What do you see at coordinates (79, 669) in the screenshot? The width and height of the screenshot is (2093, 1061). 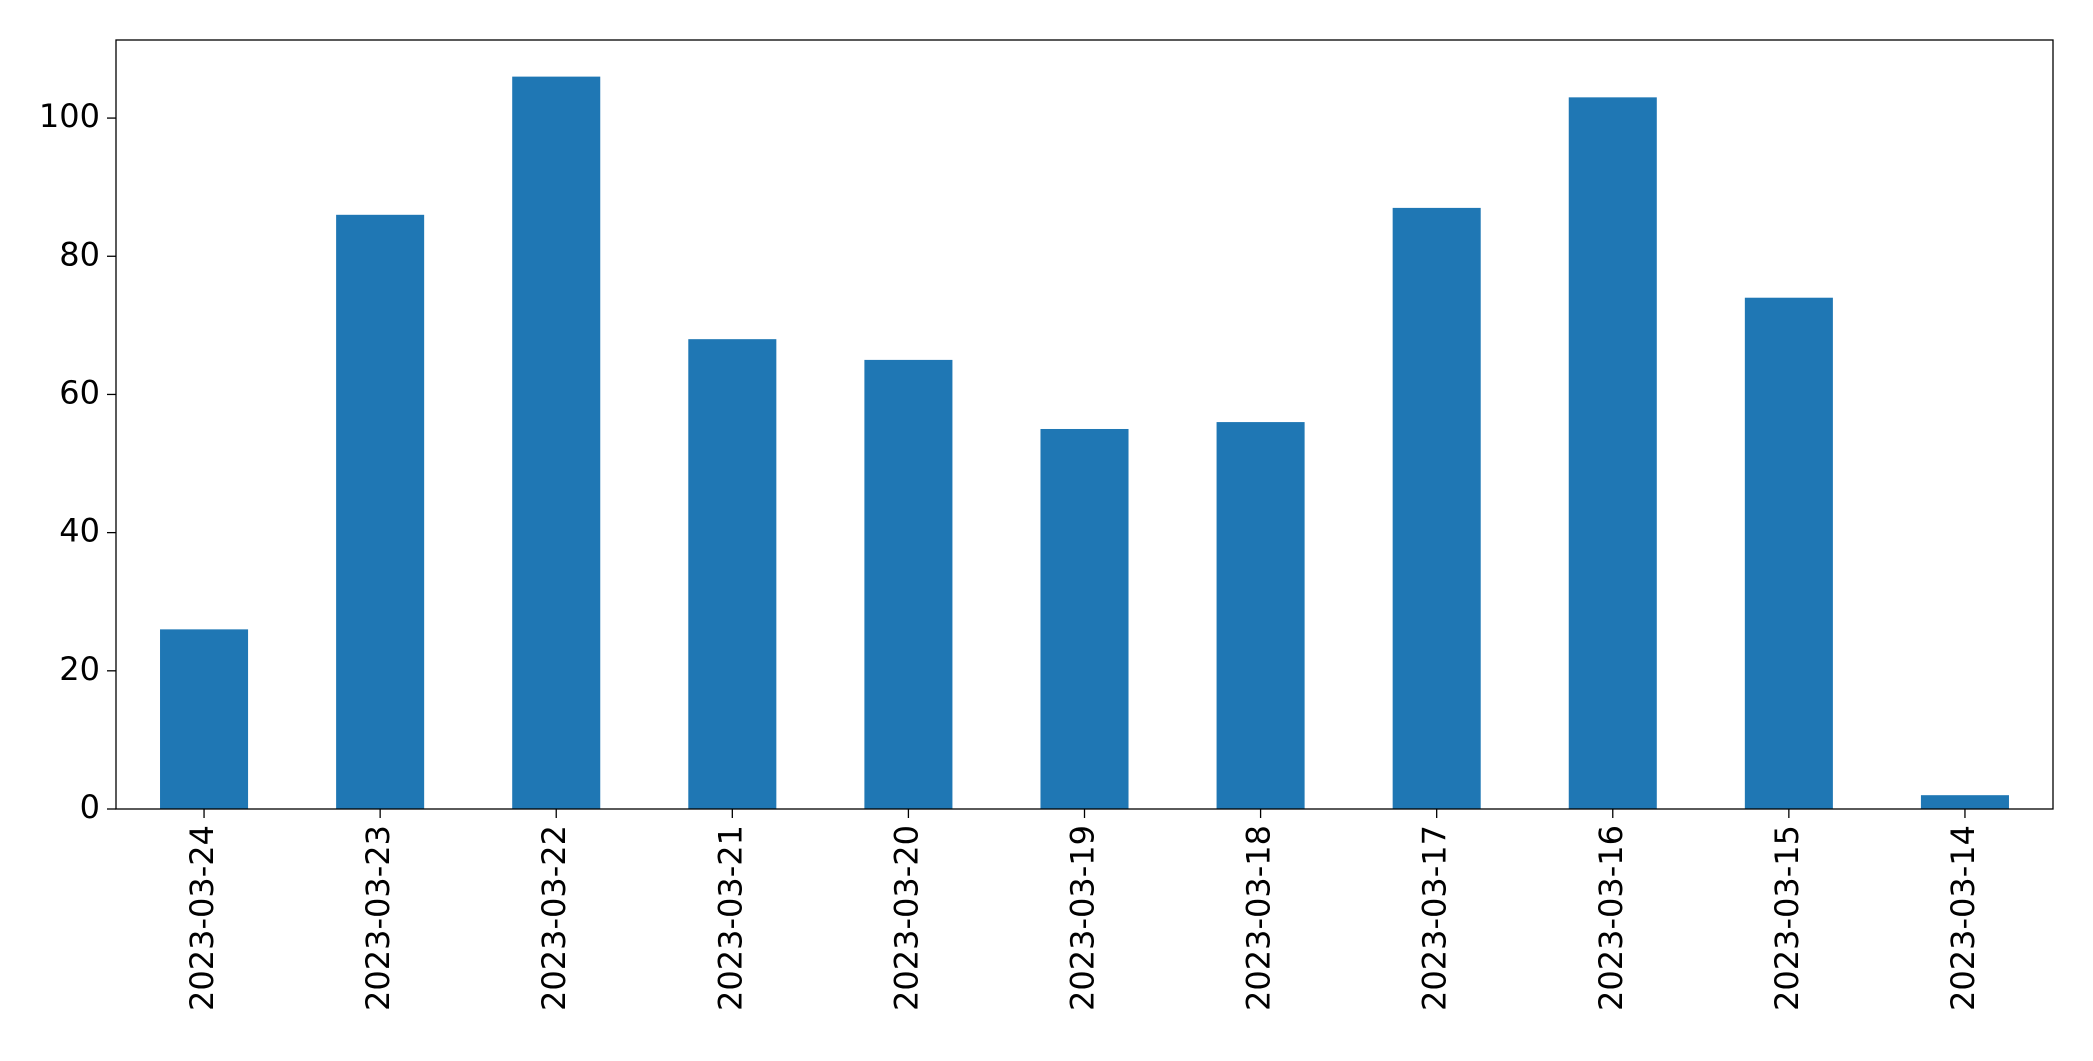 I see `y-tick-label: 20` at bounding box center [79, 669].